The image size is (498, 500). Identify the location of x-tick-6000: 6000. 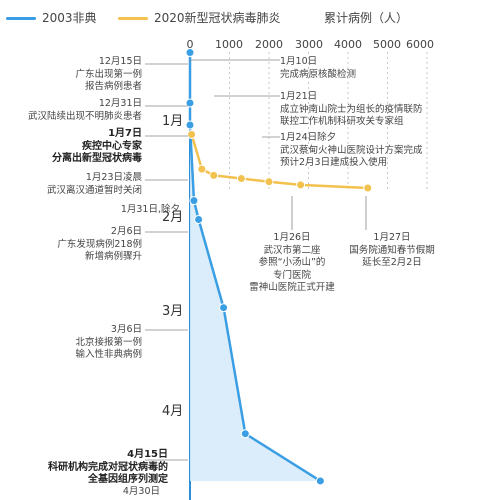
(420, 44).